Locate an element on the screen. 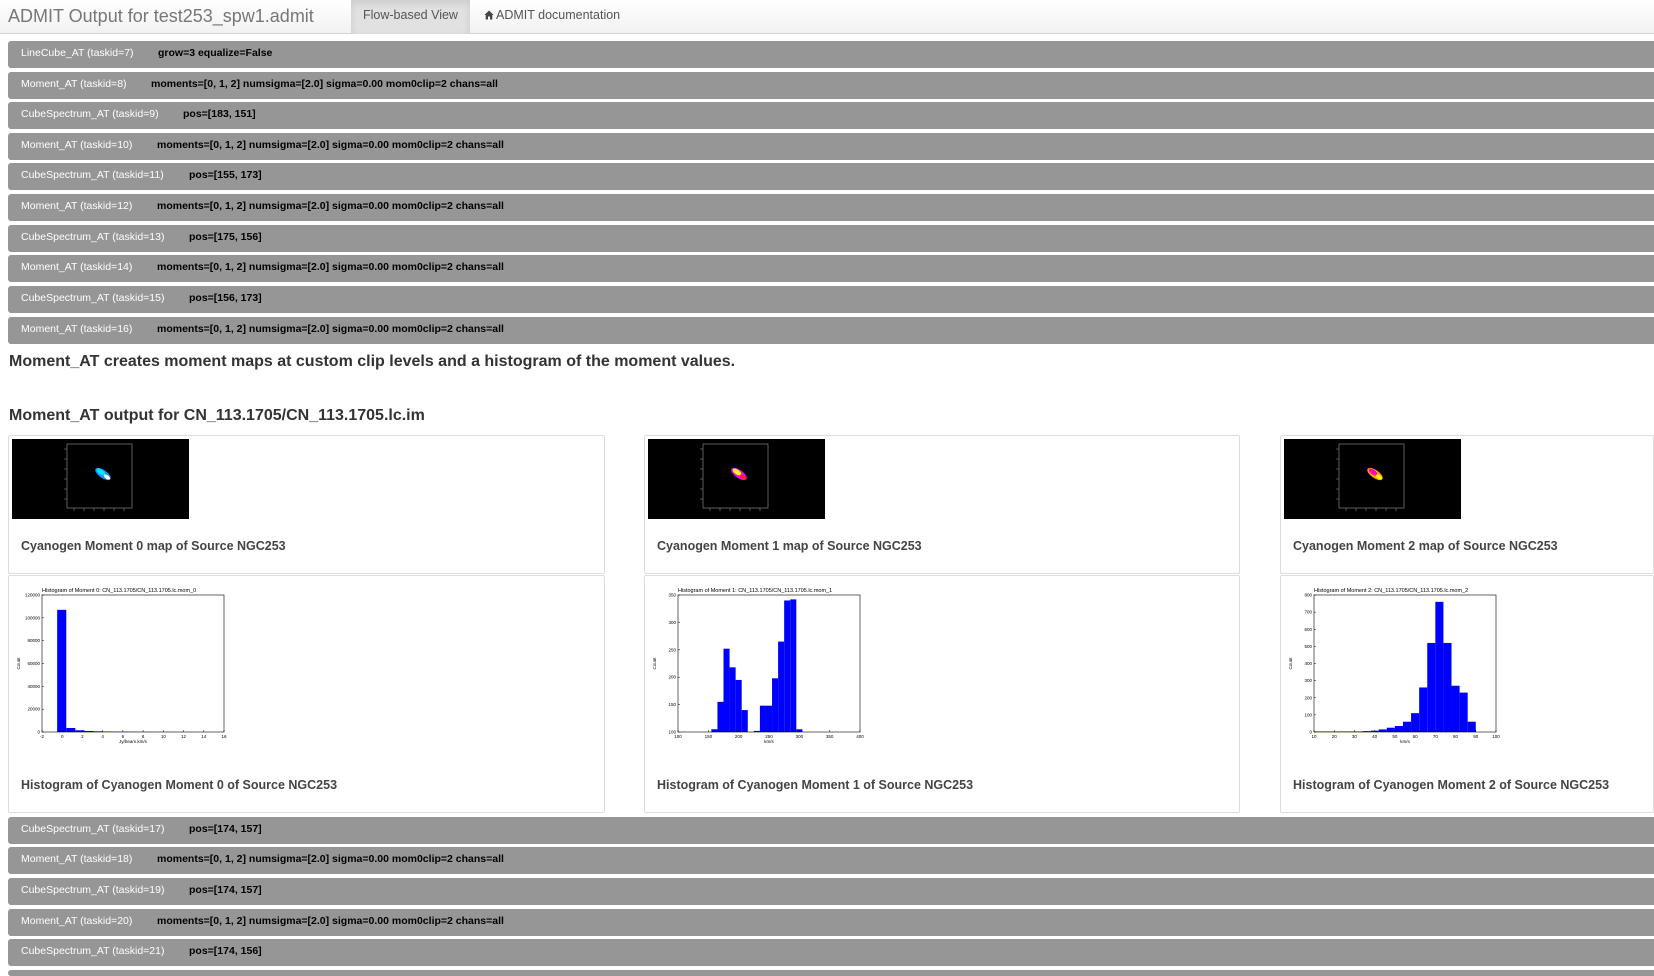  tab-label: Flow-based View is located at coordinates (410, 15).